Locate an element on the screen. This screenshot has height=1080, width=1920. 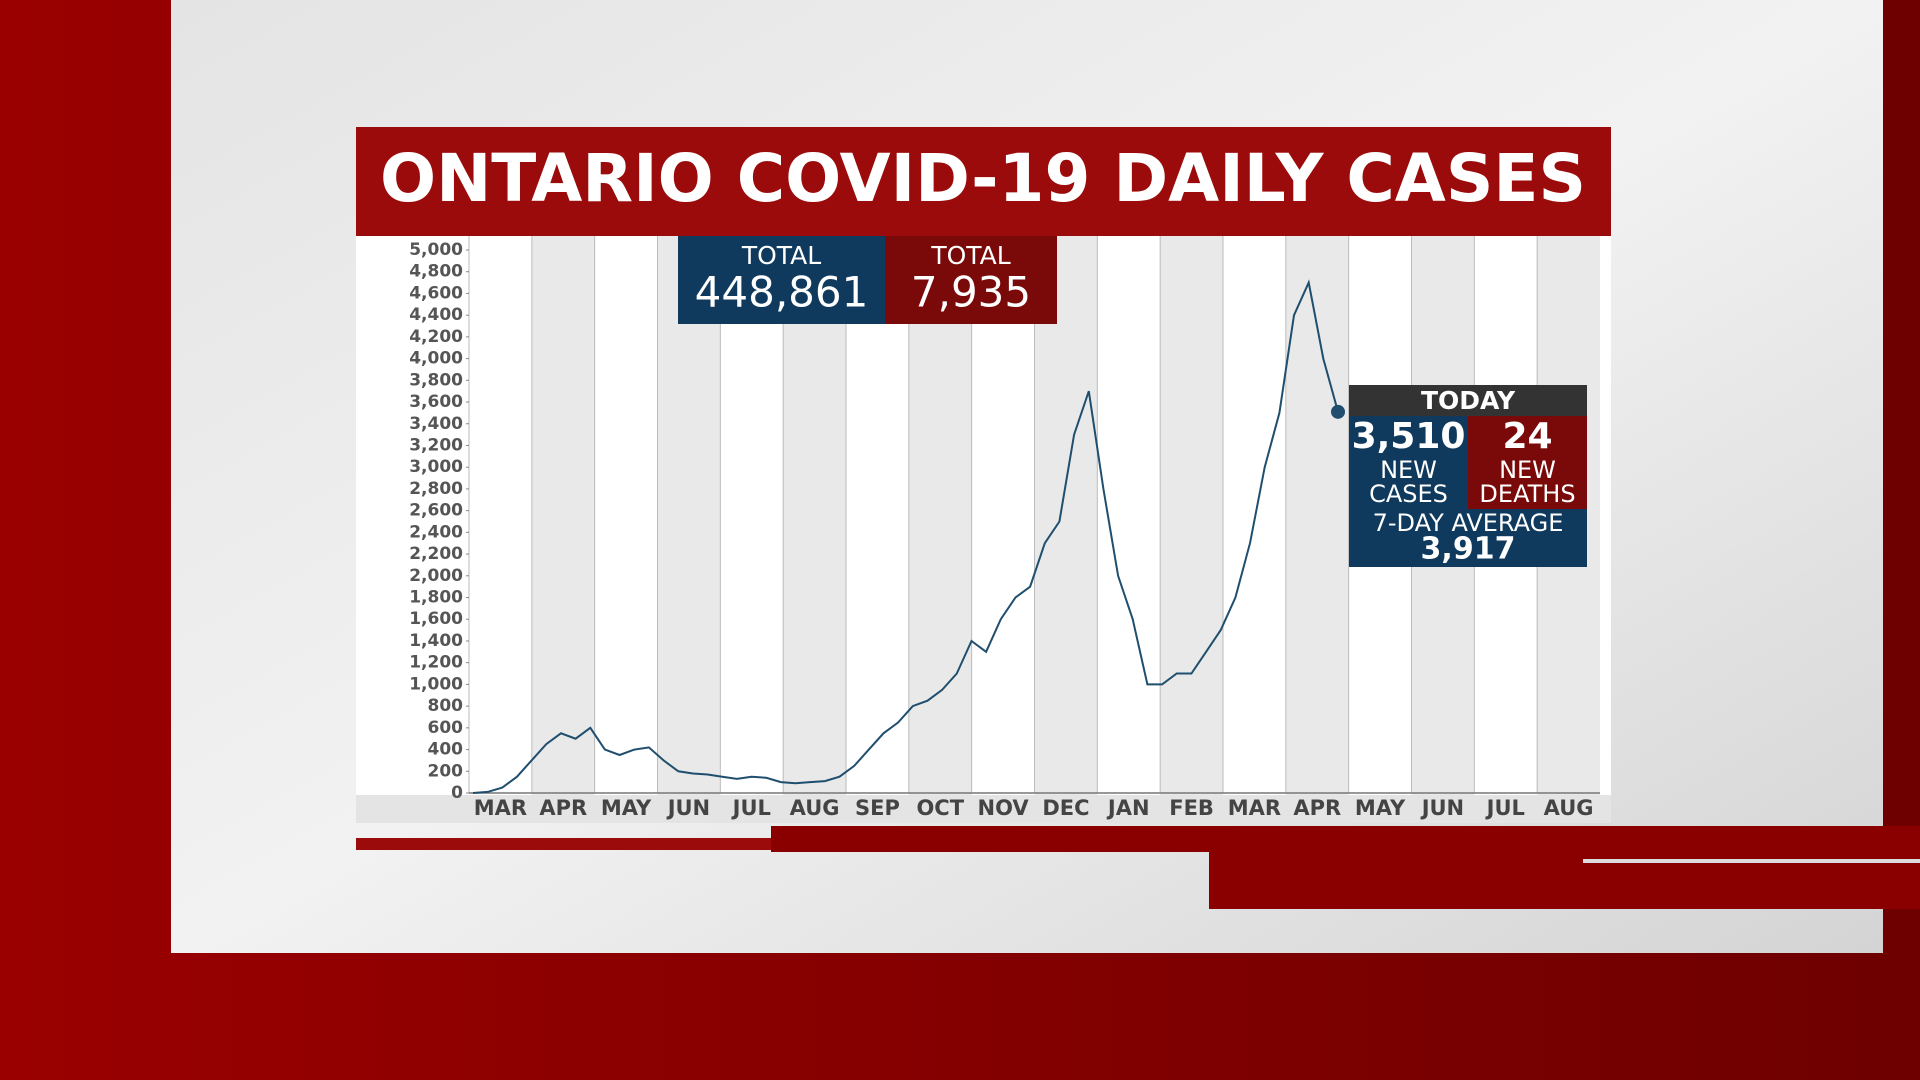
x-tick-label: SEP is located at coordinates (877, 808).